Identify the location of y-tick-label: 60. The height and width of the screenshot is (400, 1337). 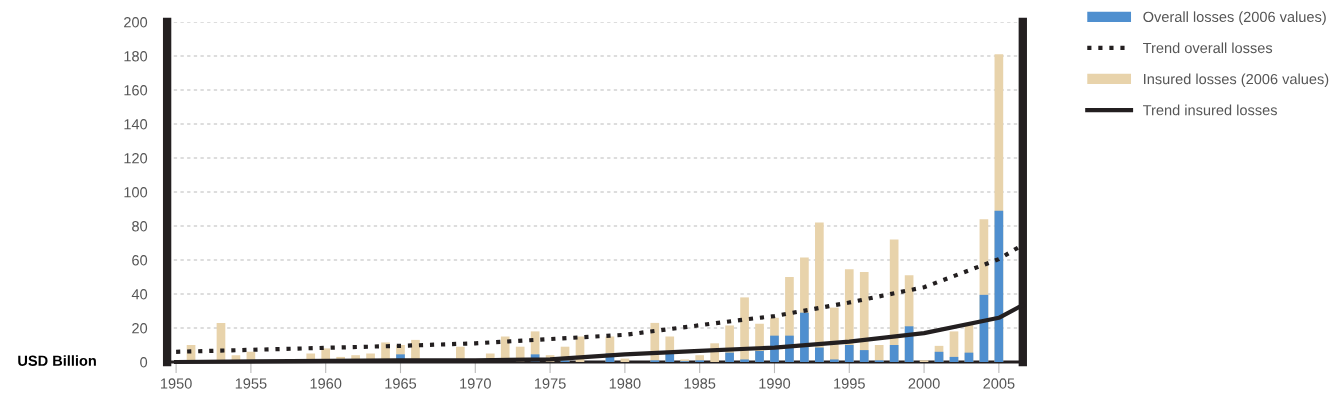
(140, 260).